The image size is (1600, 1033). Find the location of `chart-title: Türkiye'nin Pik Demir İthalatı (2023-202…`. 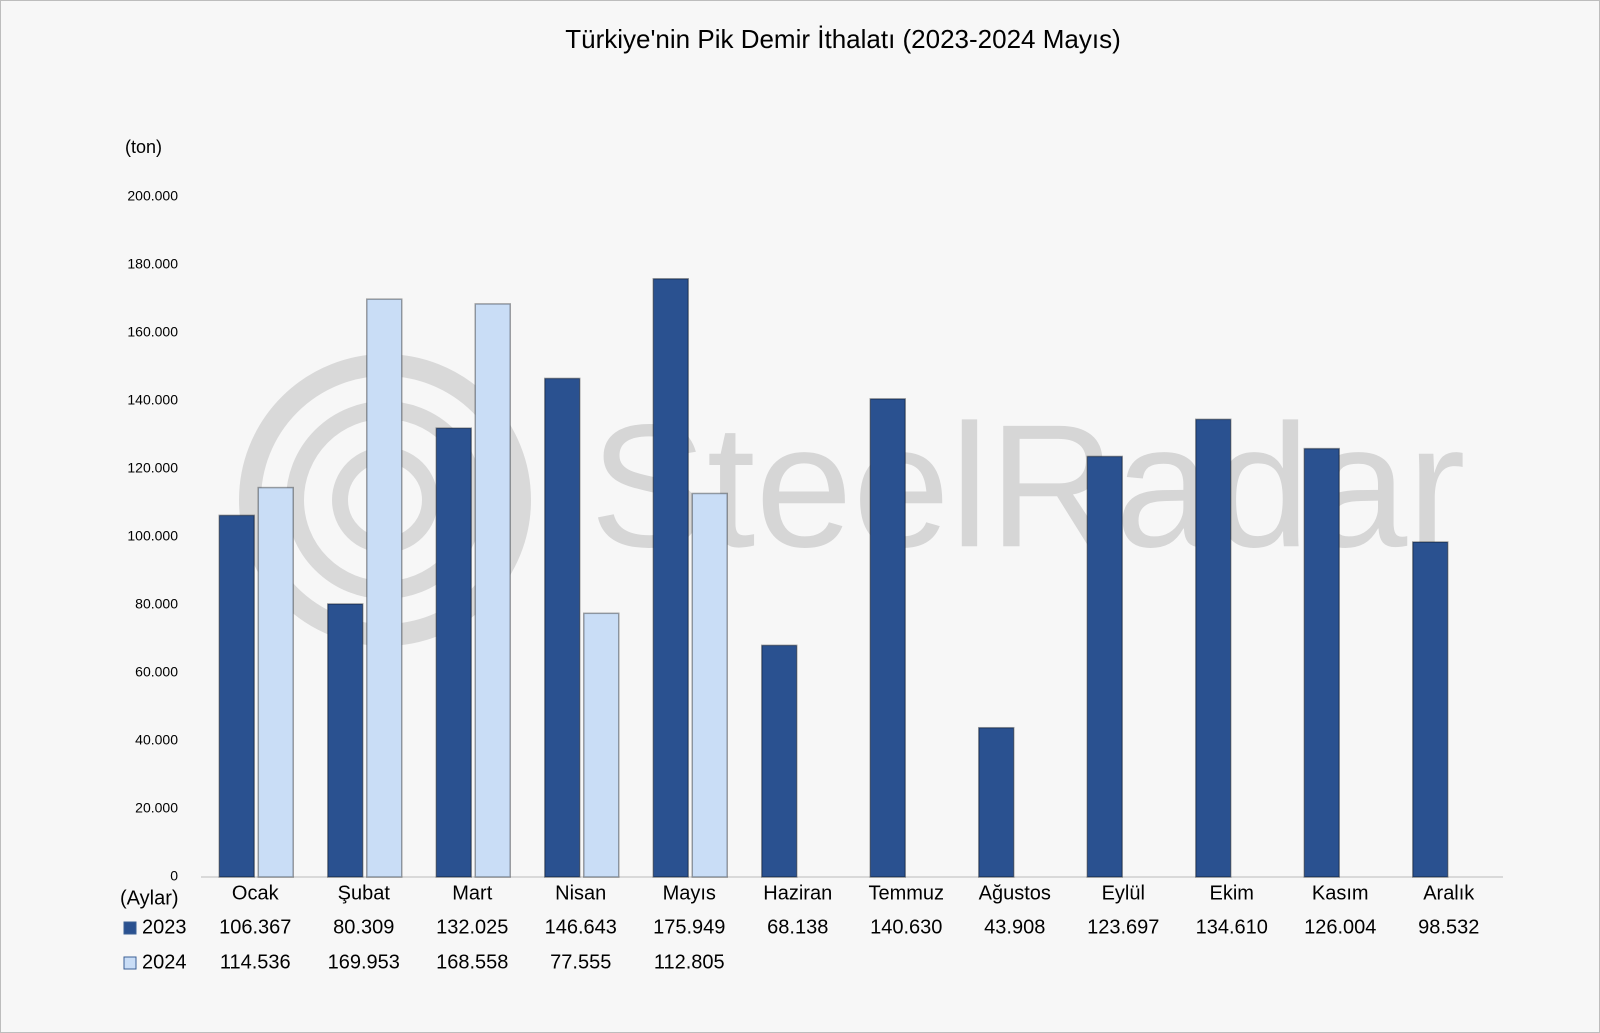

chart-title: Türkiye'nin Pik Demir İthalatı (2023-202… is located at coordinates (843, 39).